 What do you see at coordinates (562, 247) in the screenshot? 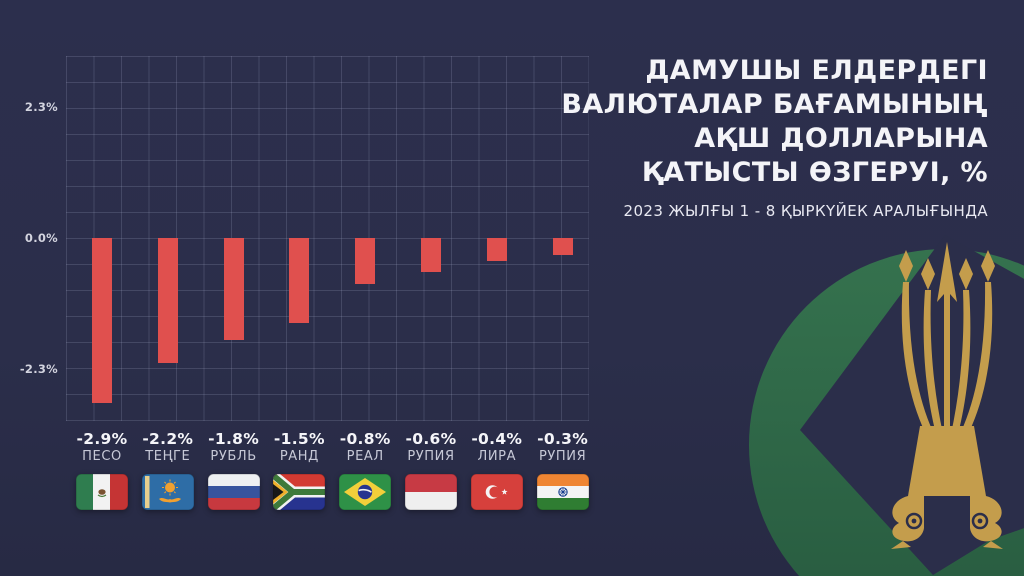
I see `bar-india` at bounding box center [562, 247].